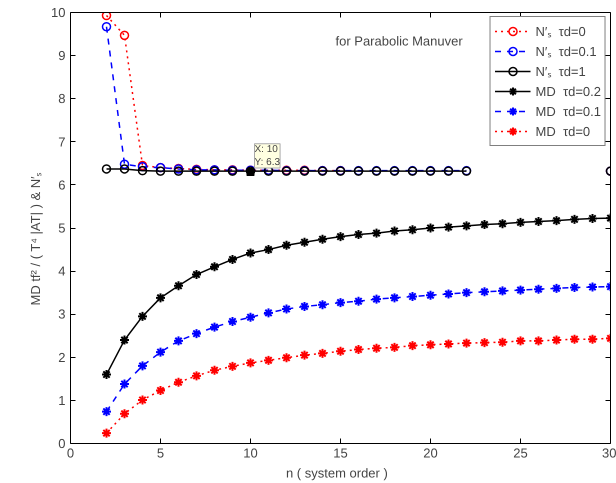 The height and width of the screenshot is (483, 616). I want to click on y-tick-label: 5, so click(62, 228).